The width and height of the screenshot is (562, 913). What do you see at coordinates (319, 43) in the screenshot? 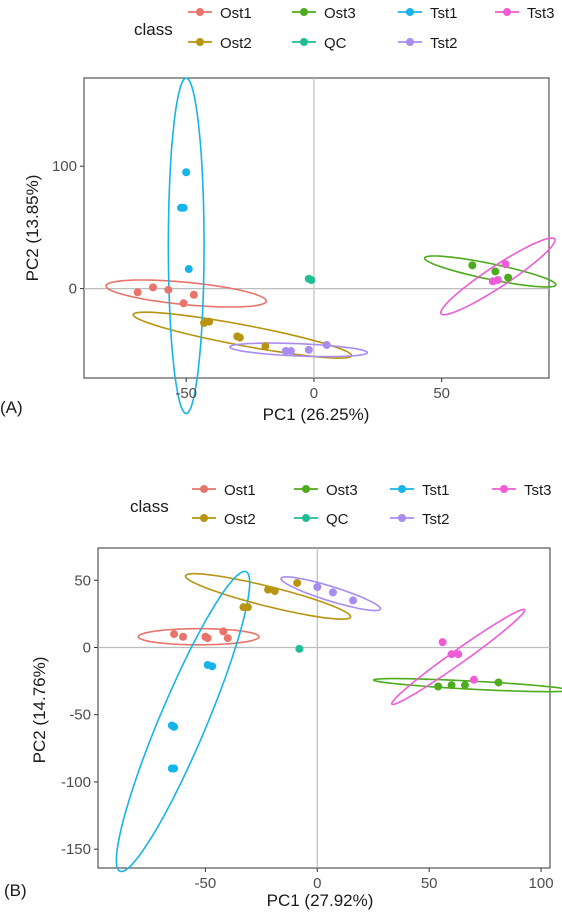
I see `legend-entry-qc: QC` at bounding box center [319, 43].